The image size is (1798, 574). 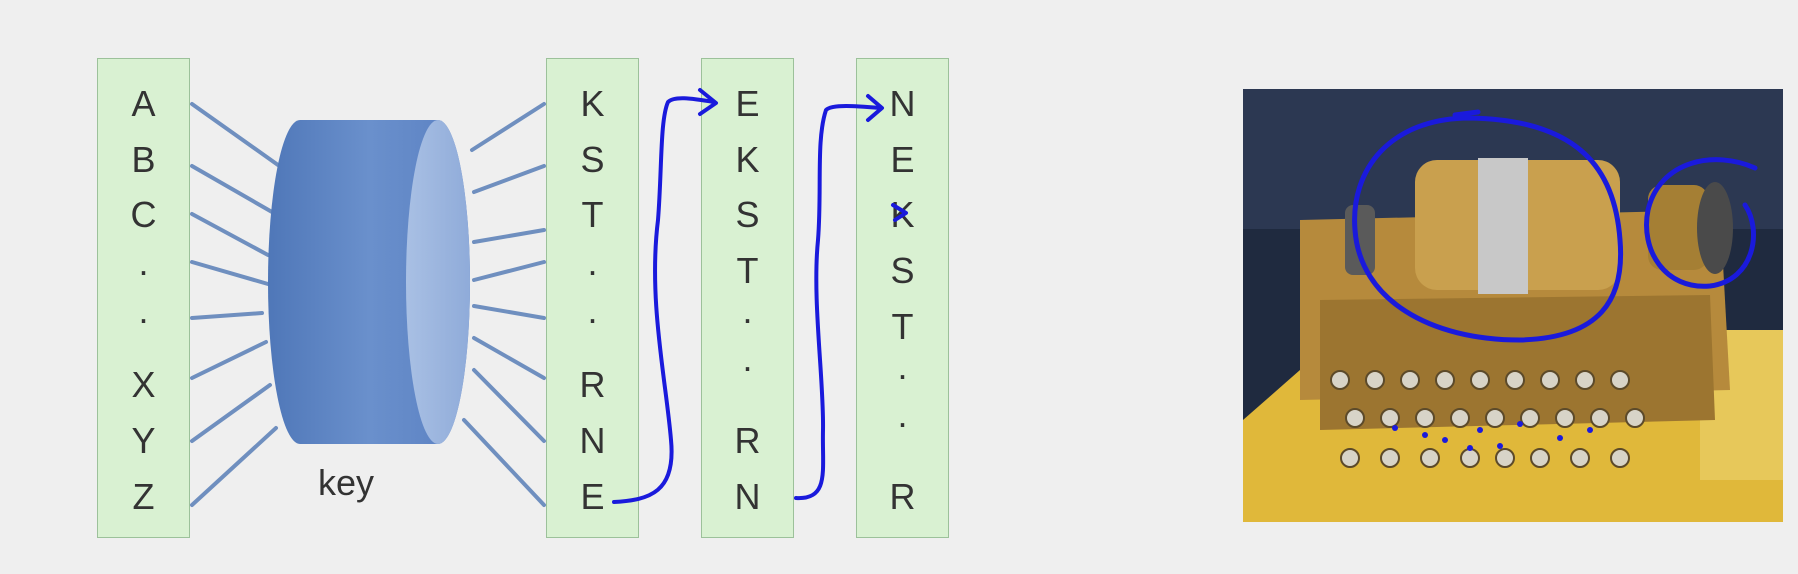 What do you see at coordinates (143, 159) in the screenshot?
I see `plaintext-letter: B` at bounding box center [143, 159].